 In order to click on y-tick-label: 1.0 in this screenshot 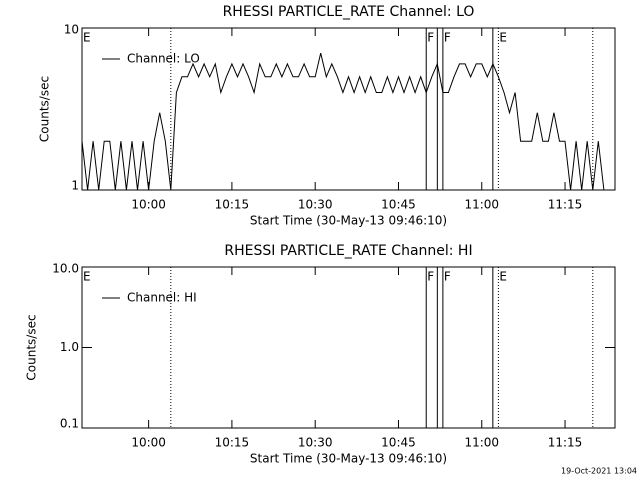, I will do `click(69, 347)`.